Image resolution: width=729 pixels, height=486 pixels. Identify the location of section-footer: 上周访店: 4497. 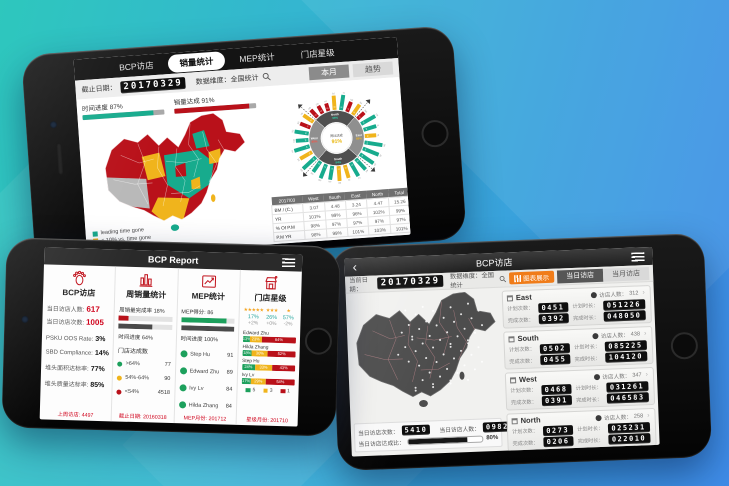
(75, 415).